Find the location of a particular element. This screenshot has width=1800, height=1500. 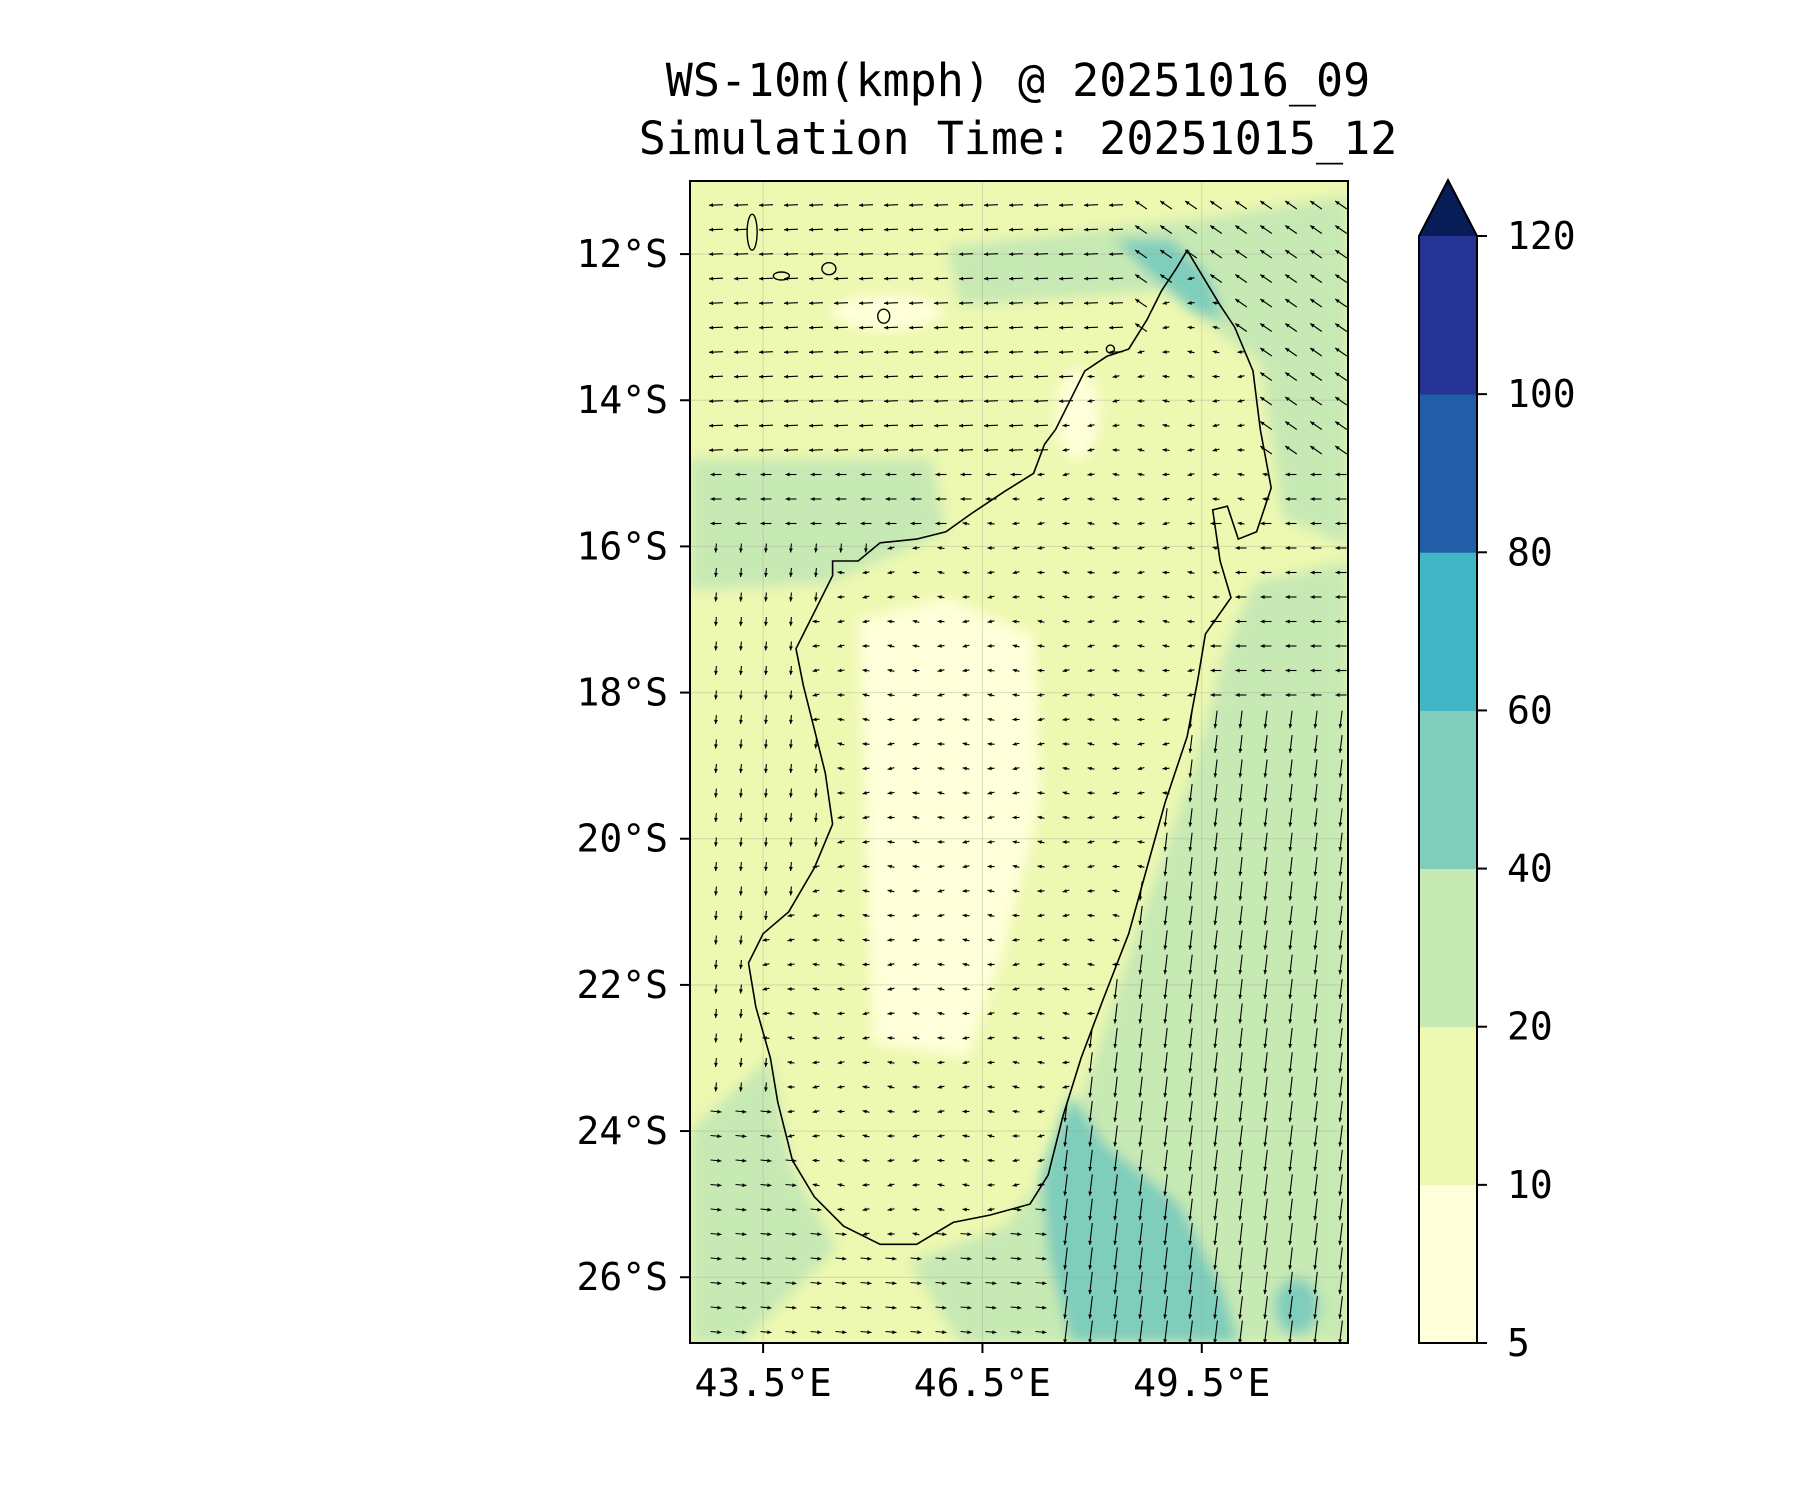

colorbar-tick-label: 80 is located at coordinates (1530, 552).